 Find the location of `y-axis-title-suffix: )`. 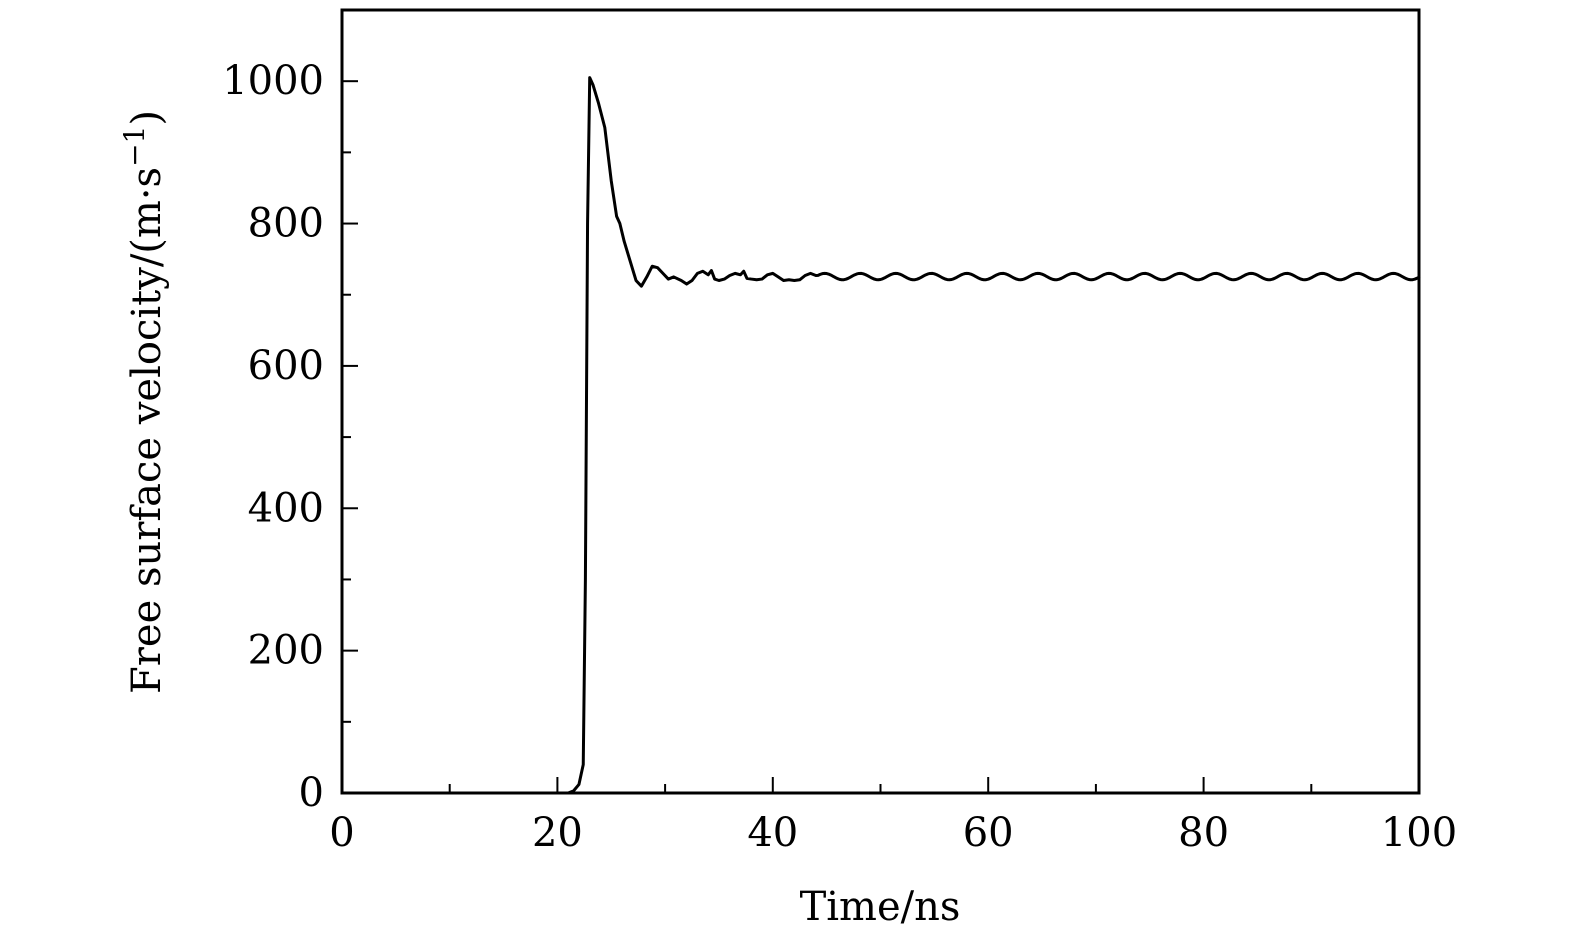

y-axis-title-suffix: ) is located at coordinates (147, 118).